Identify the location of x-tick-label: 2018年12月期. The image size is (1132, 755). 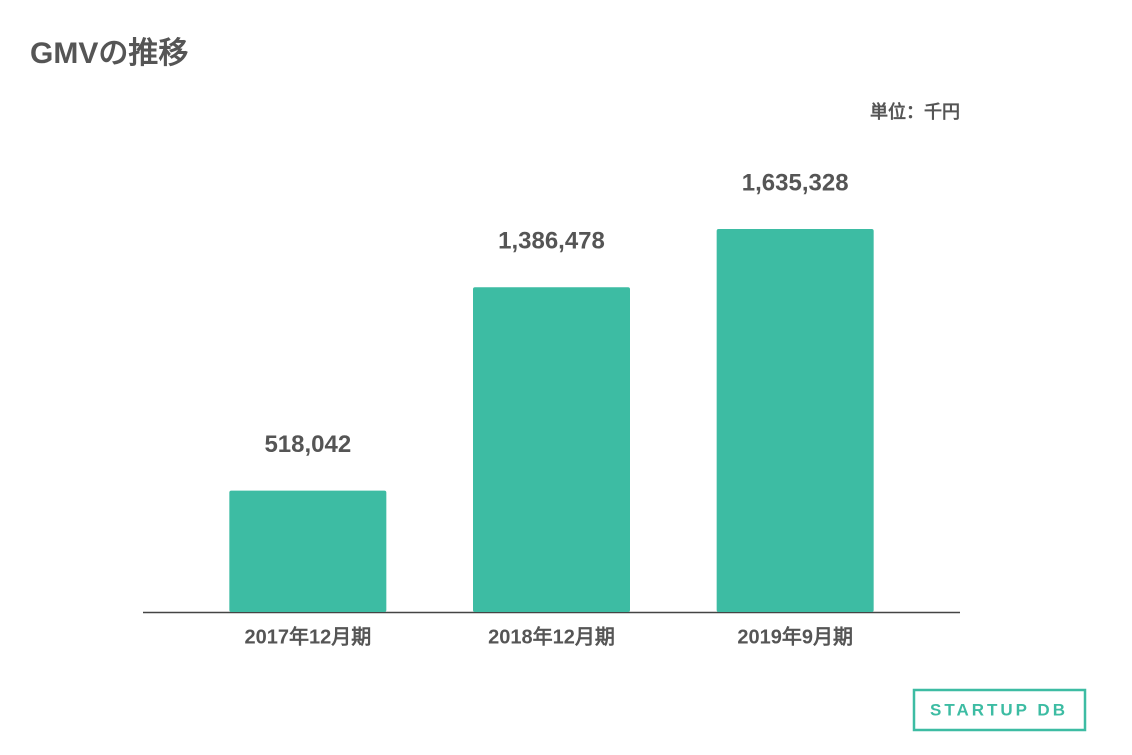
(551, 636).